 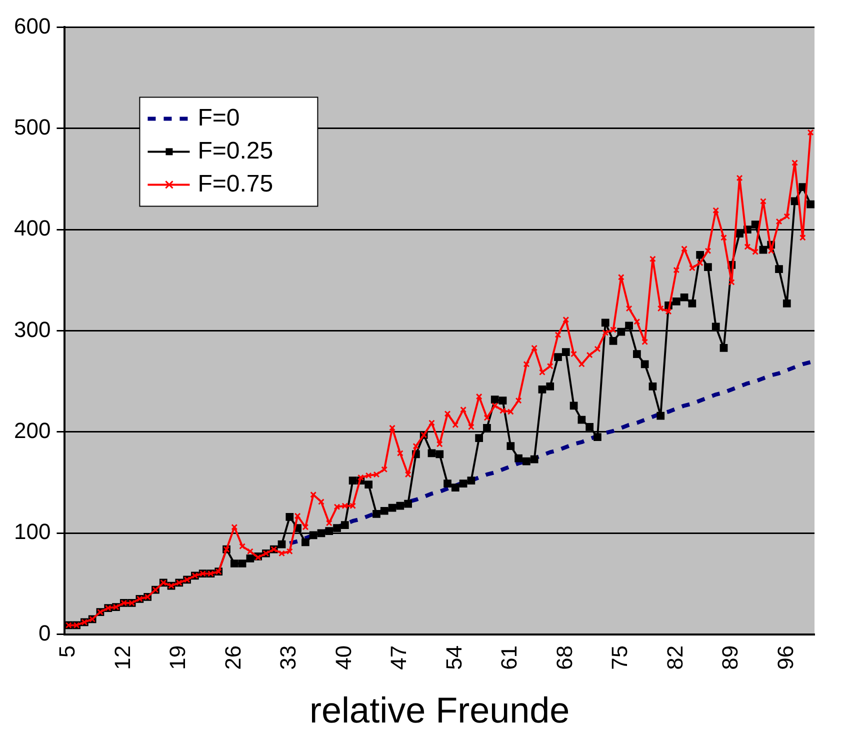 I want to click on x-tick-label: 82, so click(x=675, y=657).